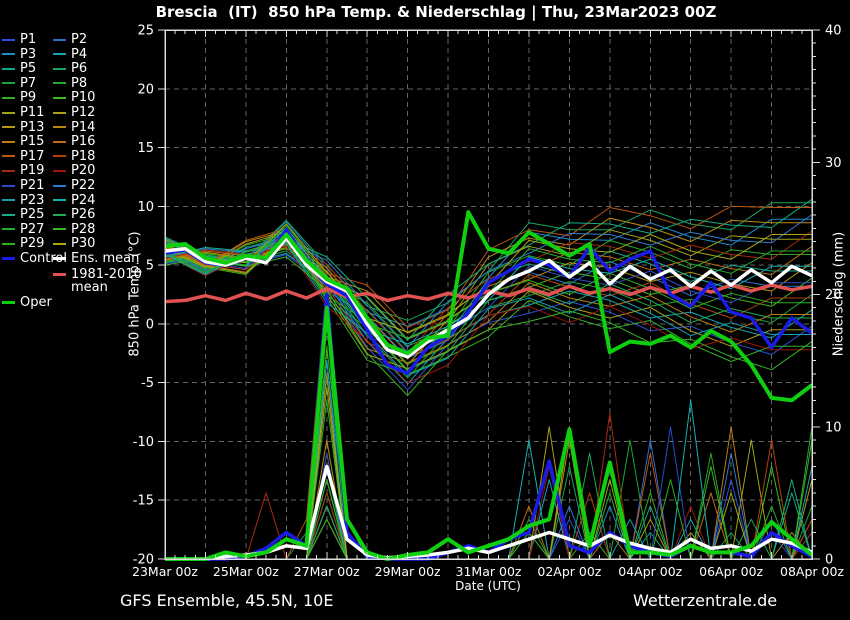  I want to click on y-left-tick-label: 10, so click(145, 207).